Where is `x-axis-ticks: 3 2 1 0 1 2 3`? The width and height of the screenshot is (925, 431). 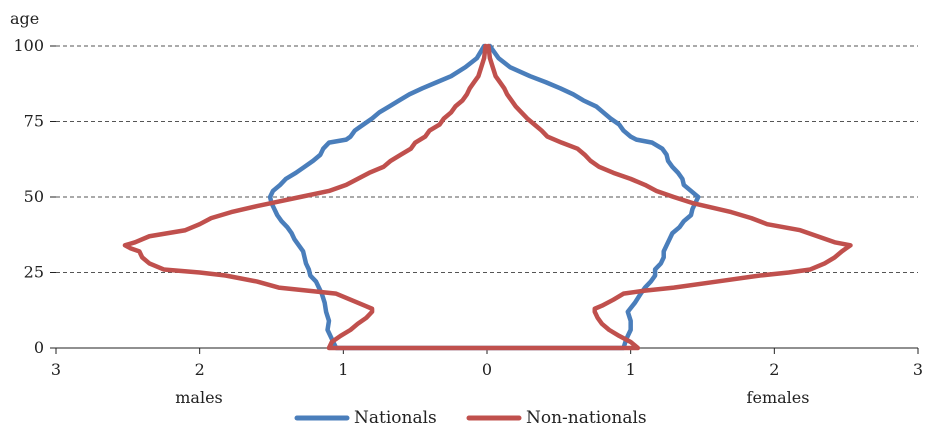 x-axis-ticks: 3 2 1 0 1 2 3 is located at coordinates (487, 363).